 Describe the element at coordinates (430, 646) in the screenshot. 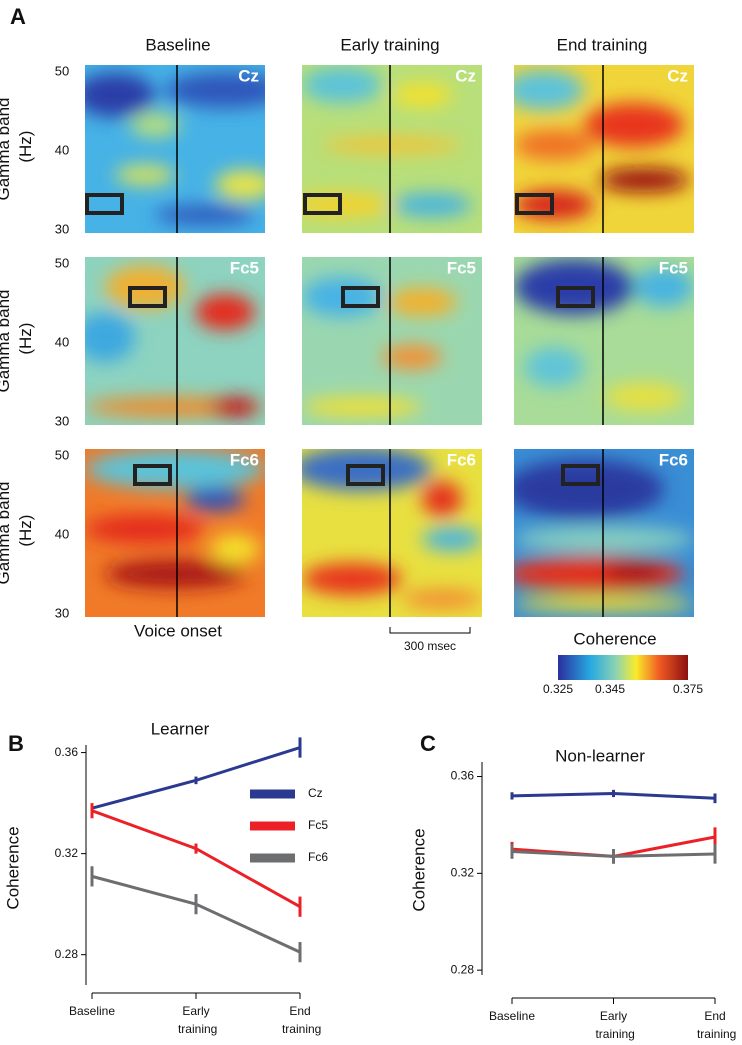

I see `scale-label: 300 msec` at that location.